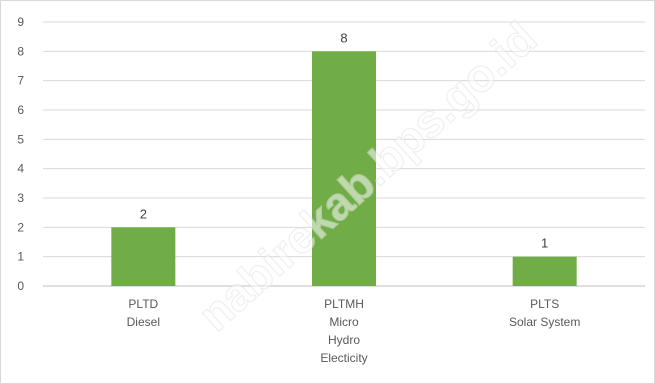 This screenshot has height=384, width=655. What do you see at coordinates (20, 286) in the screenshot?
I see `y-tick-label: 0` at bounding box center [20, 286].